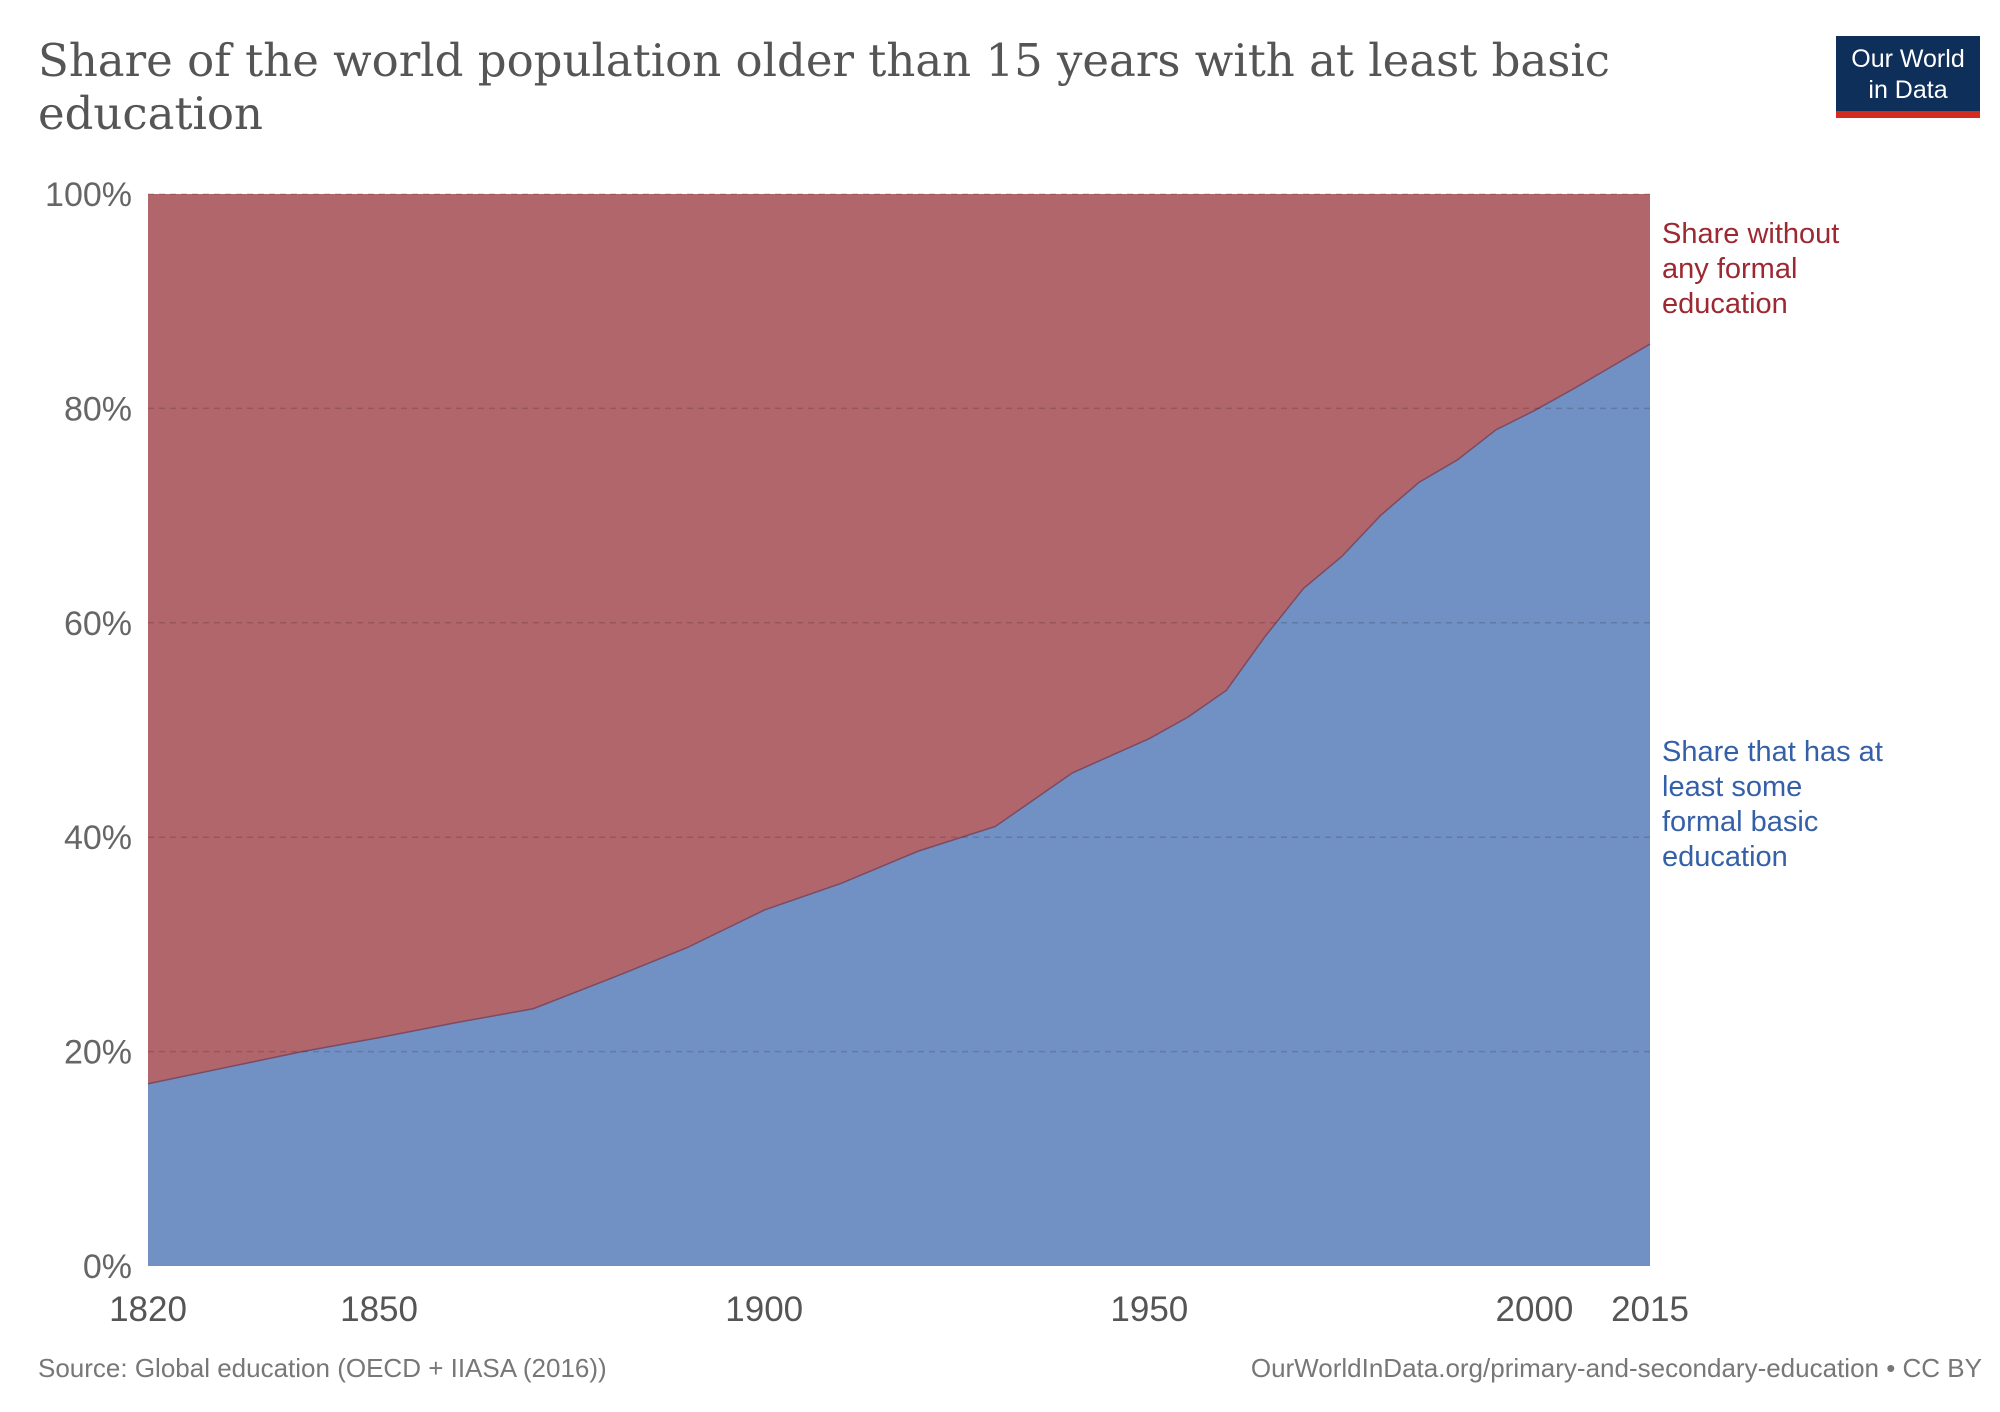 The height and width of the screenshot is (1412, 2000). I want to click on y-axis: 0% 20% 40% 60% 80% 100%, so click(88, 731).